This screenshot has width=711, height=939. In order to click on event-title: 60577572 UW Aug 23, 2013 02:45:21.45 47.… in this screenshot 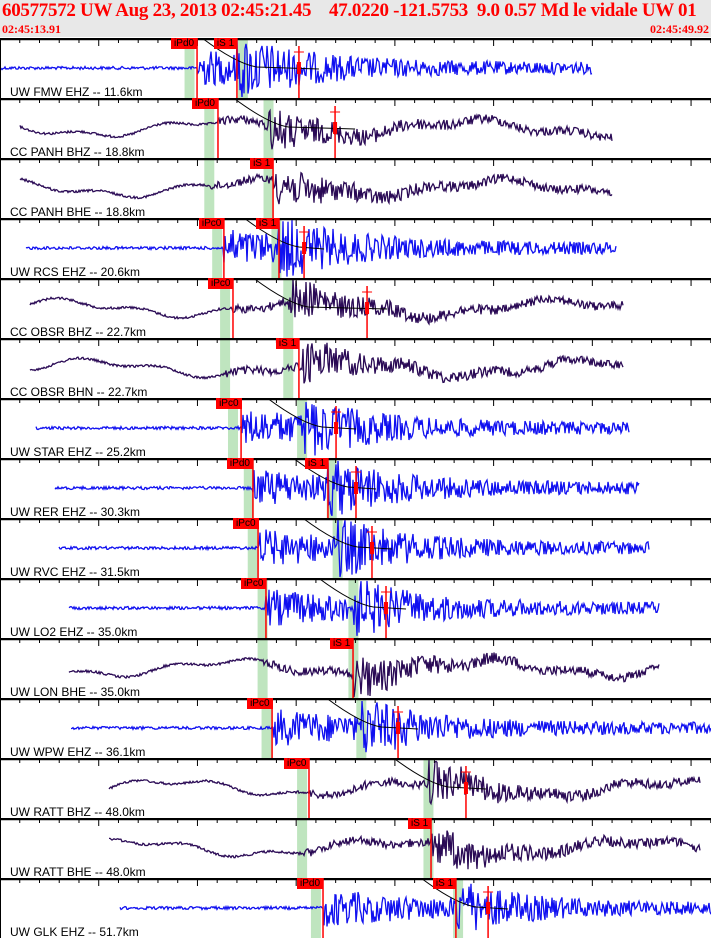, I will do `click(356, 10)`.